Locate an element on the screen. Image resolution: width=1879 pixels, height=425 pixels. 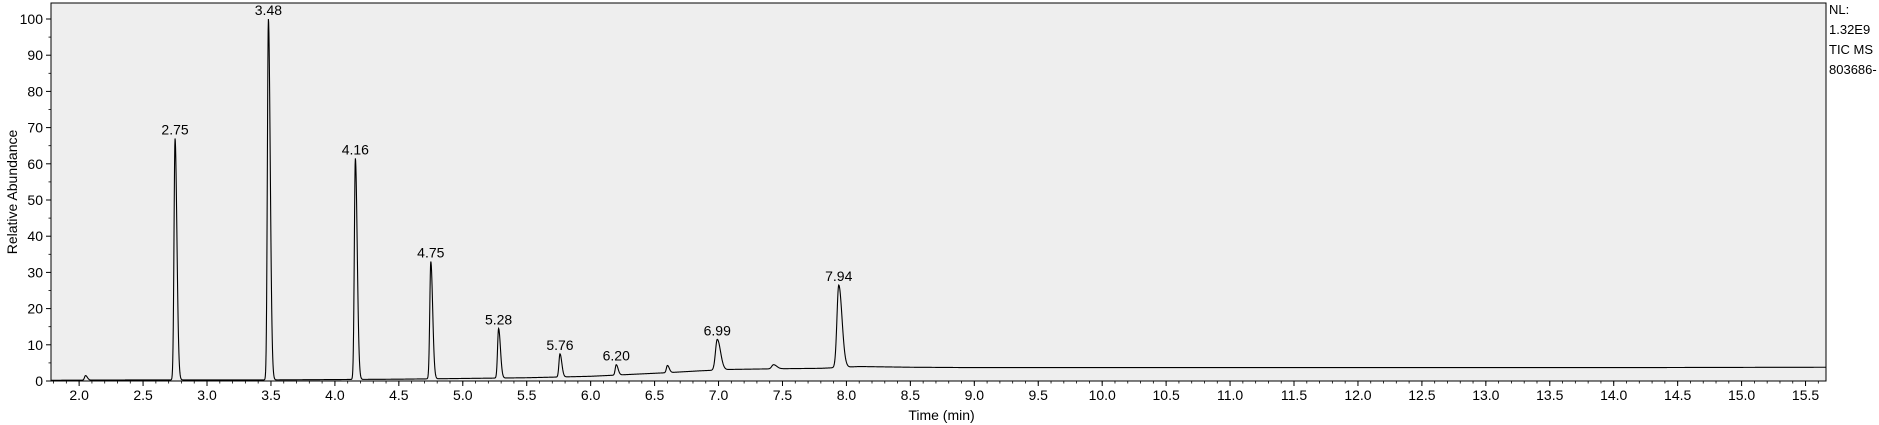
x-tick-label: 15.0 is located at coordinates (1741, 395).